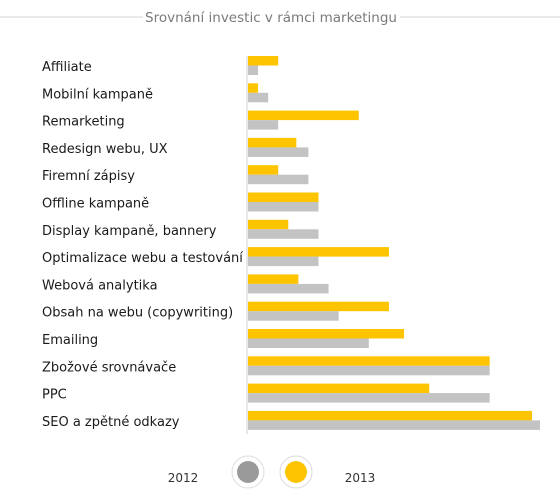 This screenshot has height=493, width=560. Describe the element at coordinates (253, 88) in the screenshot. I see `bar-2013-mobilni-kampane` at that location.